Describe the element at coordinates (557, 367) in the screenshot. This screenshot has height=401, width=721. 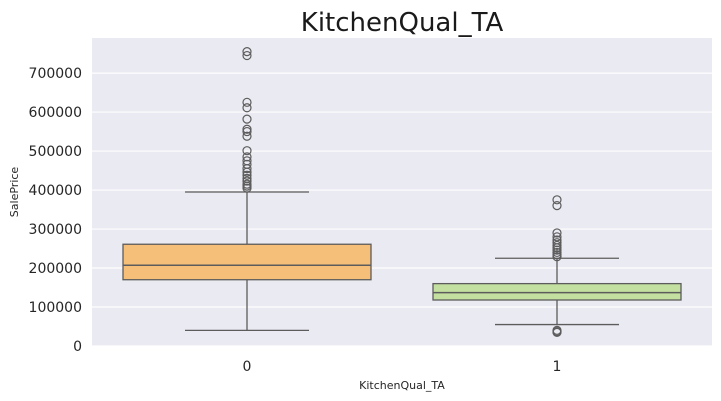
I see `x-tick-label: 1` at that location.